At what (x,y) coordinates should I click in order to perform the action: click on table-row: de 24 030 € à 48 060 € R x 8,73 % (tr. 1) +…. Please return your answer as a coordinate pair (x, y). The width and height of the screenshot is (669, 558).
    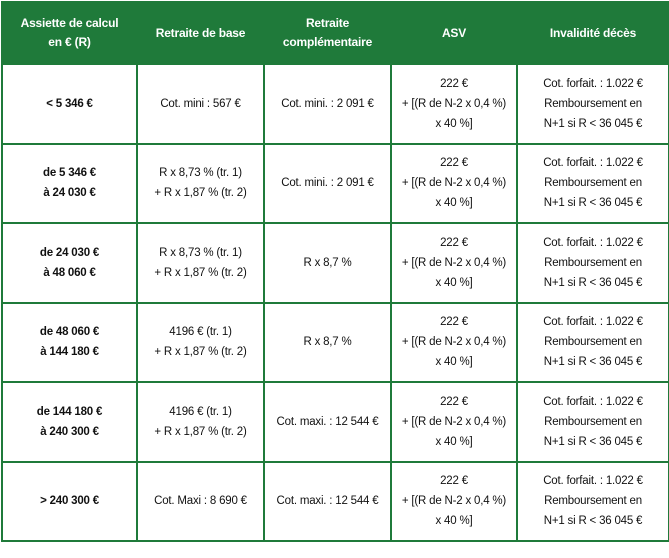
    Looking at the image, I should click on (335, 263).